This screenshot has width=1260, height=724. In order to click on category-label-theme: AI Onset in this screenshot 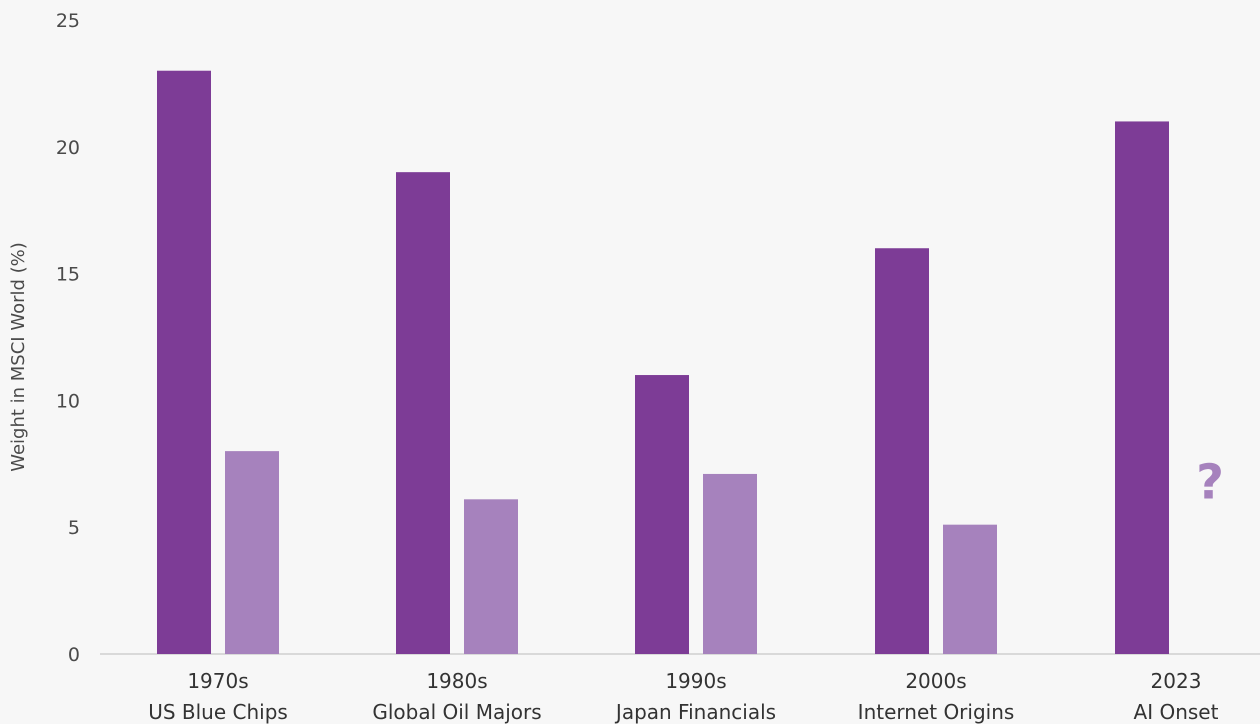, I will do `click(1176, 712)`.